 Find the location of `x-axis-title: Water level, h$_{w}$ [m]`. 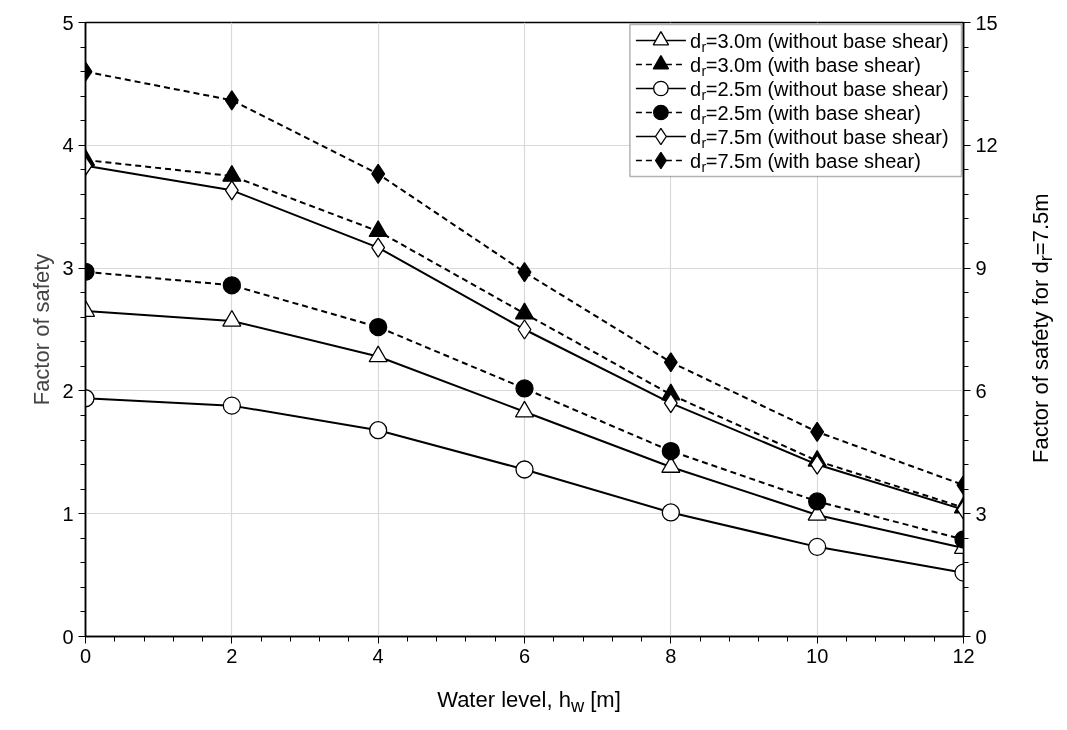

x-axis-title: Water level, h$_{w}$ [m] is located at coordinates (529, 702).